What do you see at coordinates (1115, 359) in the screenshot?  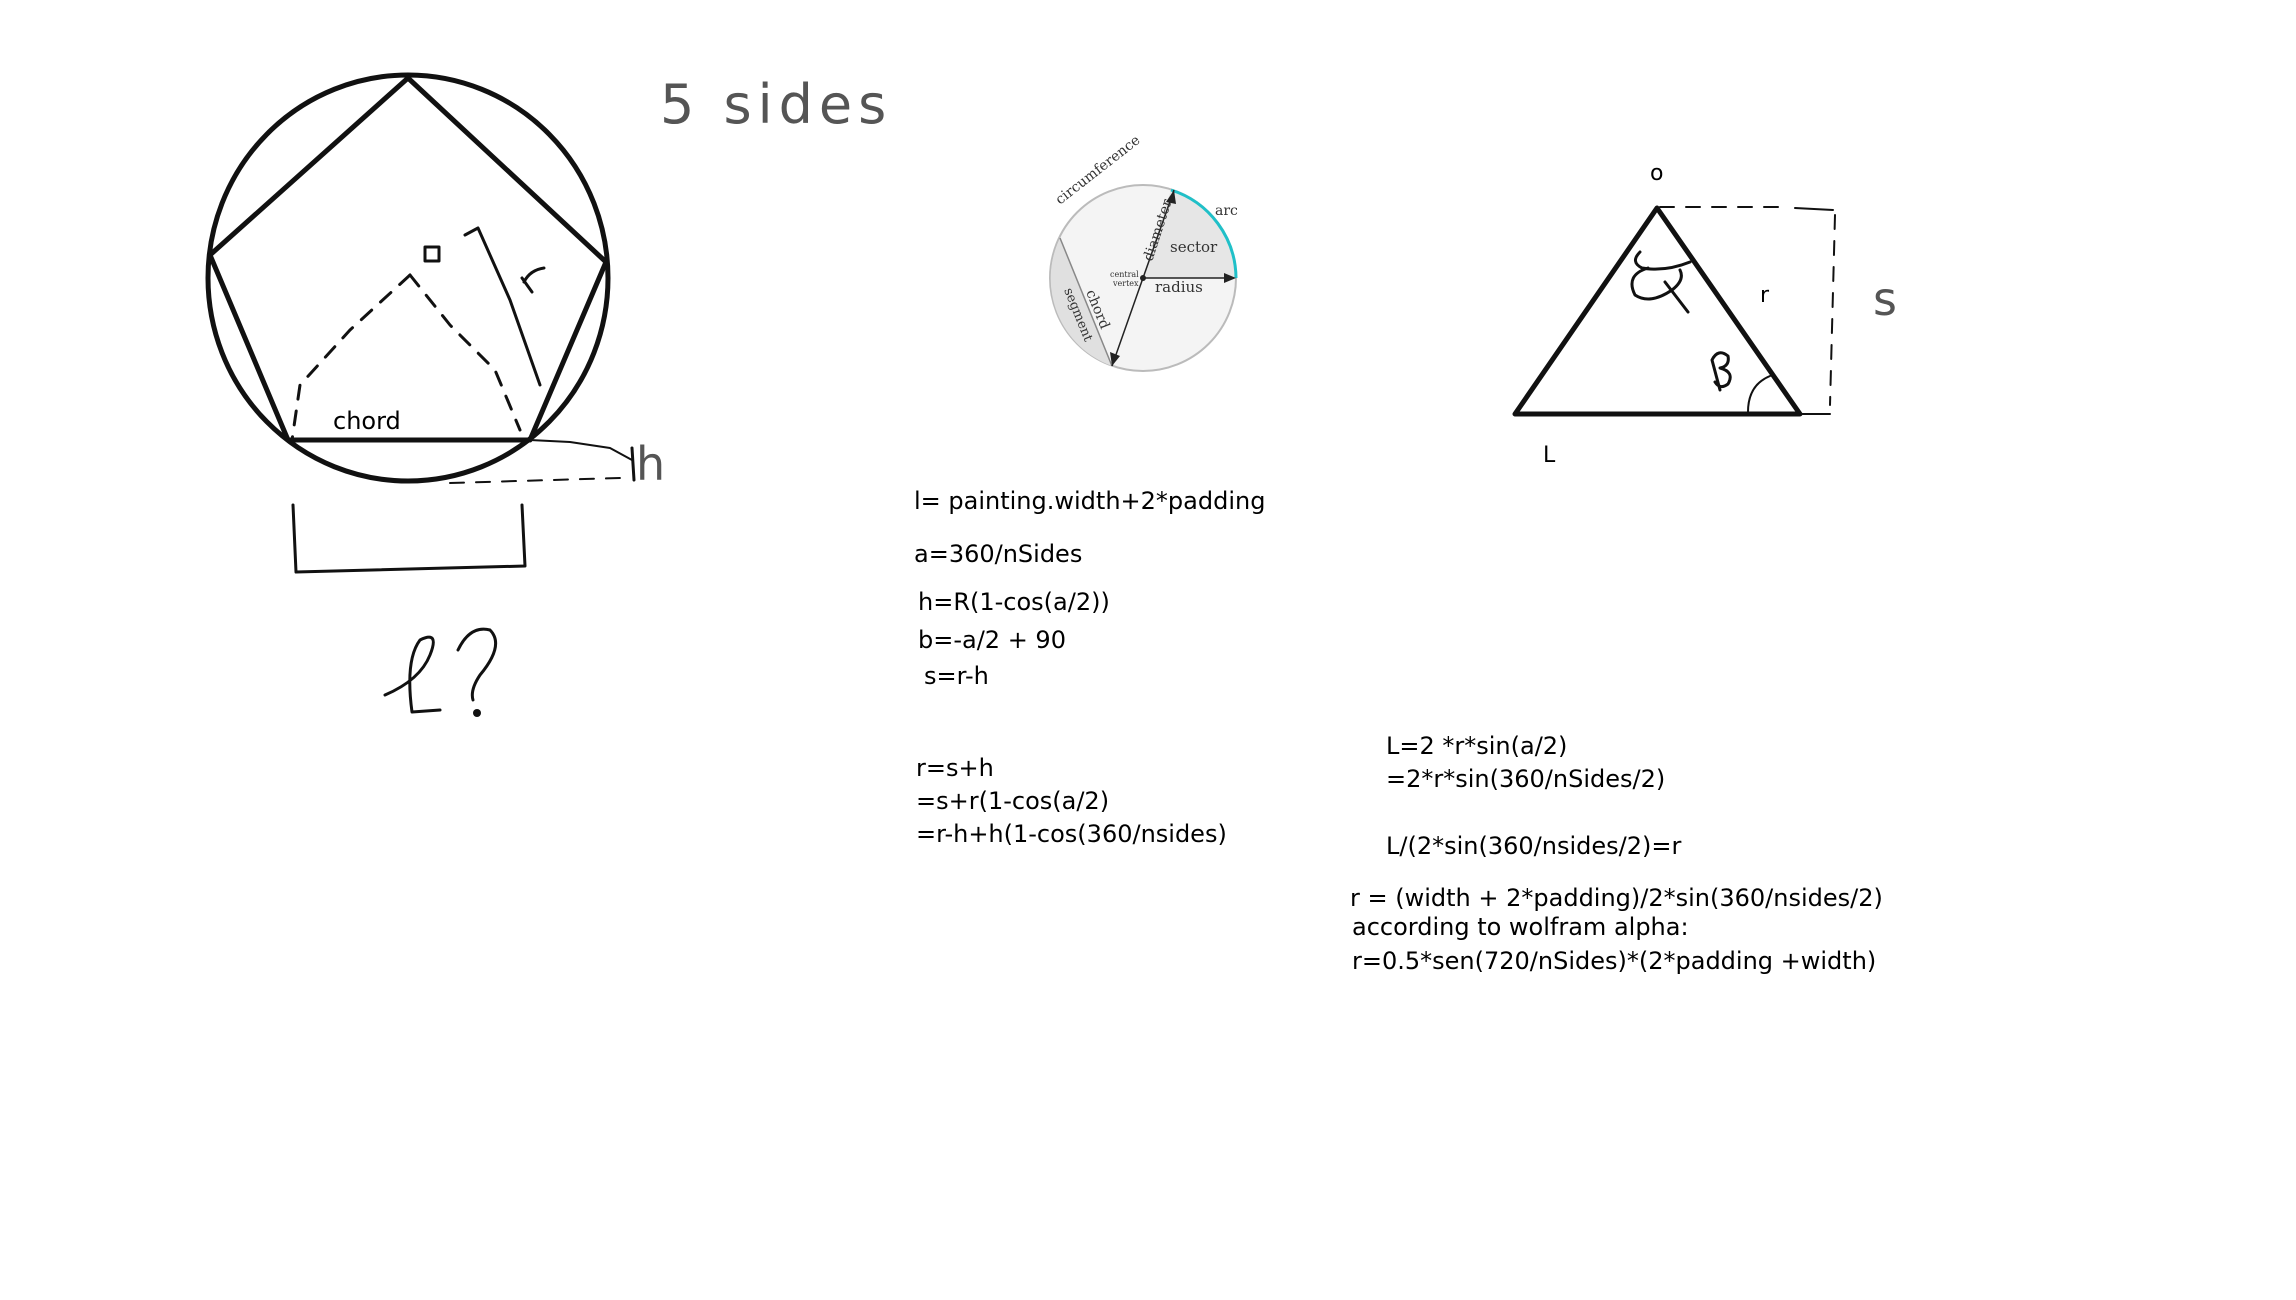 I see `diameter-arrow-bottom` at bounding box center [1115, 359].